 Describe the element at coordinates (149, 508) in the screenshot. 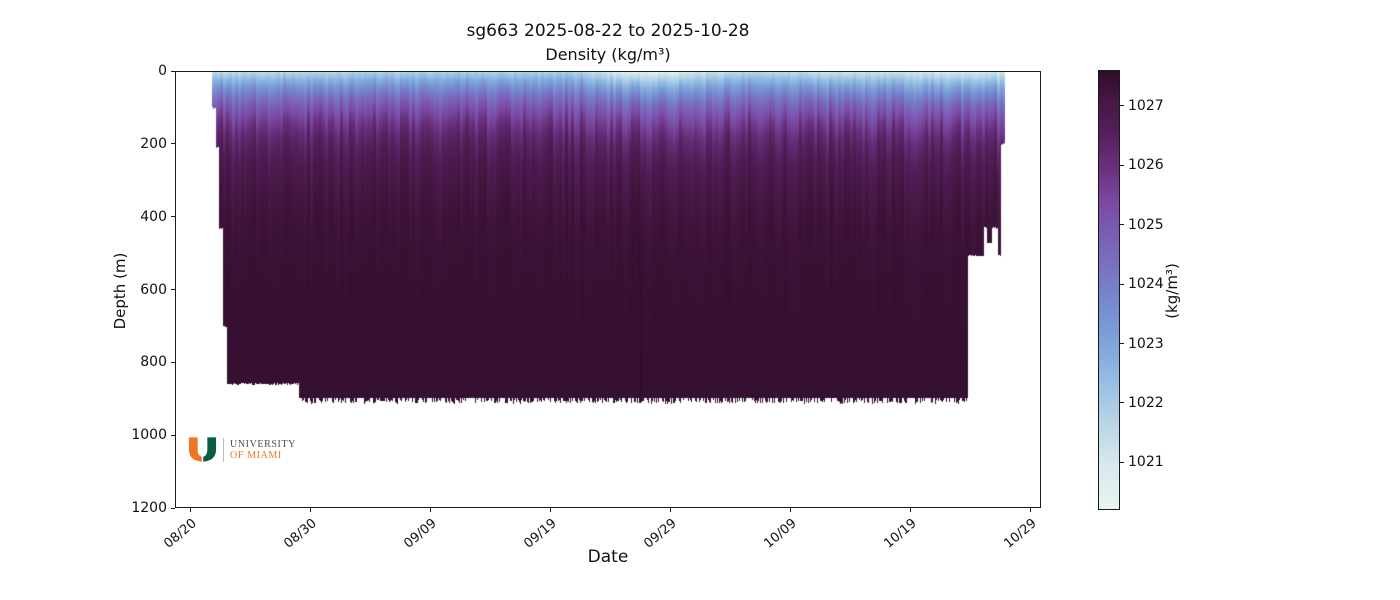

I see `y-tick-label: 1200` at that location.